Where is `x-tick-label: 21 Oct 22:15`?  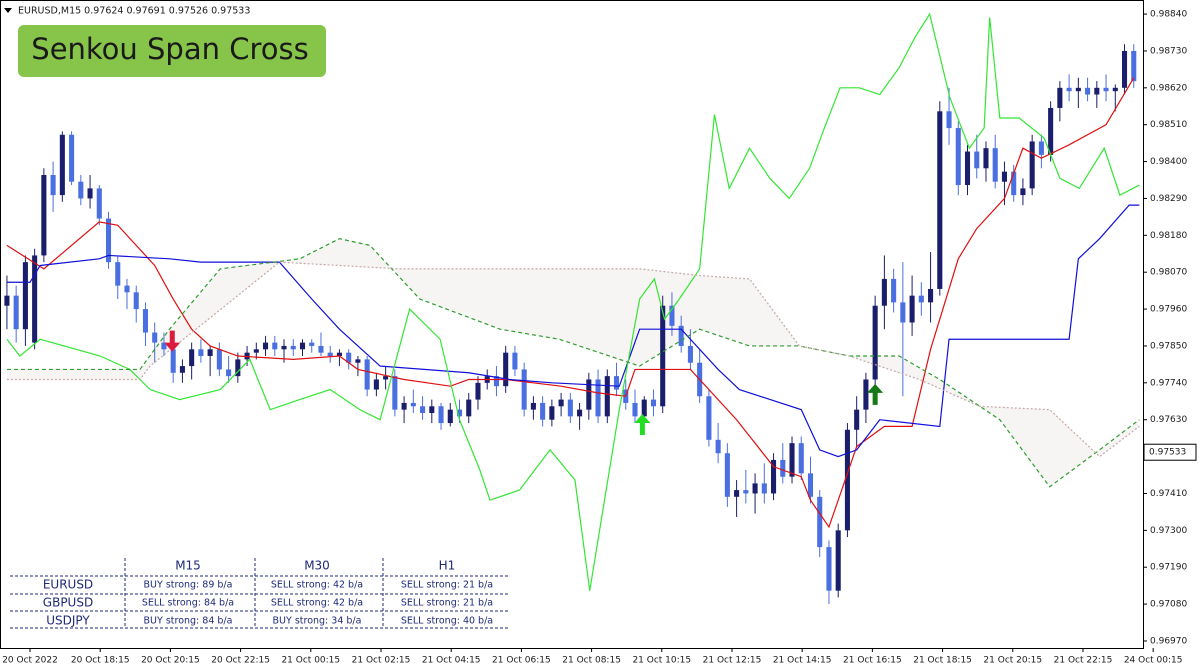 x-tick-label: 21 Oct 22:15 is located at coordinates (1083, 661).